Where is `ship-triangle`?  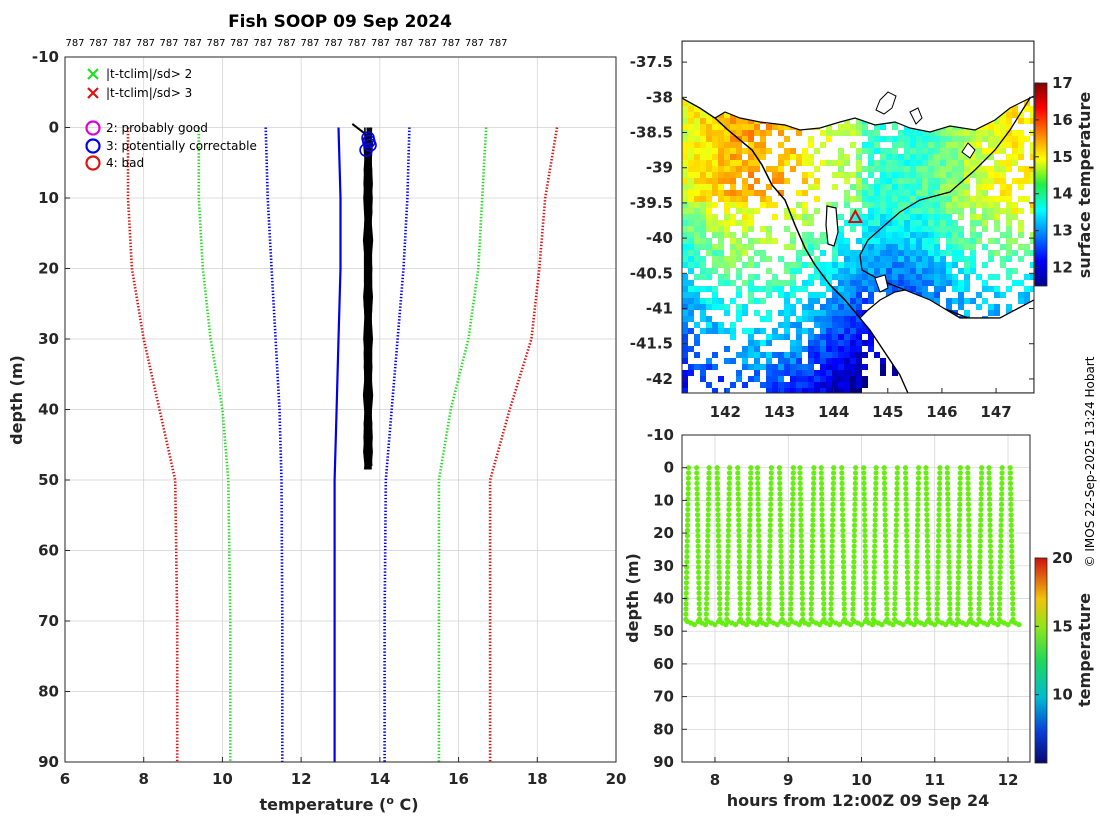
ship-triangle is located at coordinates (855, 215).